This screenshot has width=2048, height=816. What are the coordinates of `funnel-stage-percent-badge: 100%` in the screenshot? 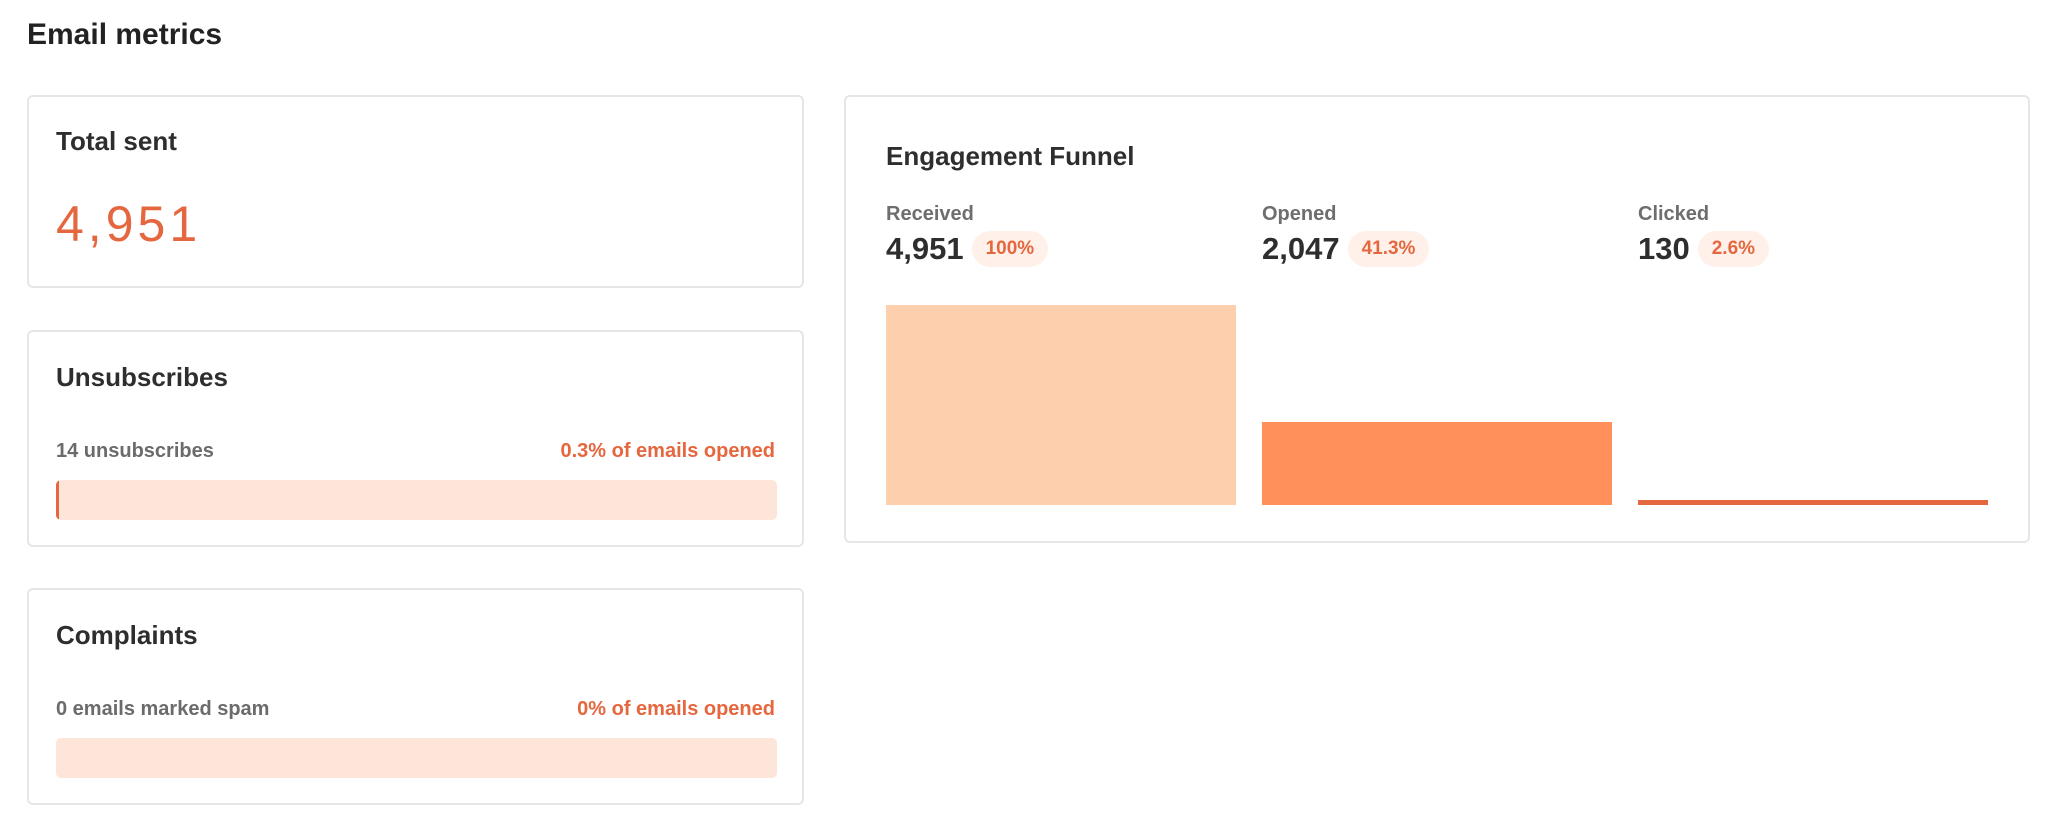 It's located at (1010, 249).